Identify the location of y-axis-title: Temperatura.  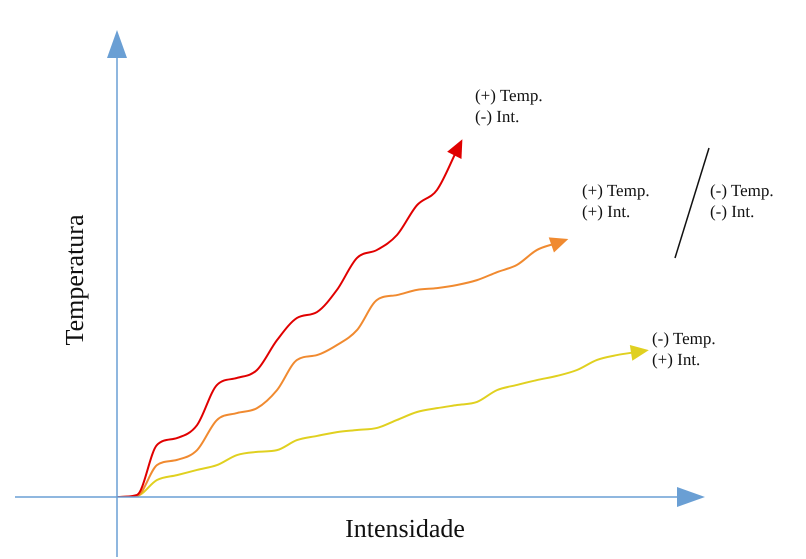
(75, 280).